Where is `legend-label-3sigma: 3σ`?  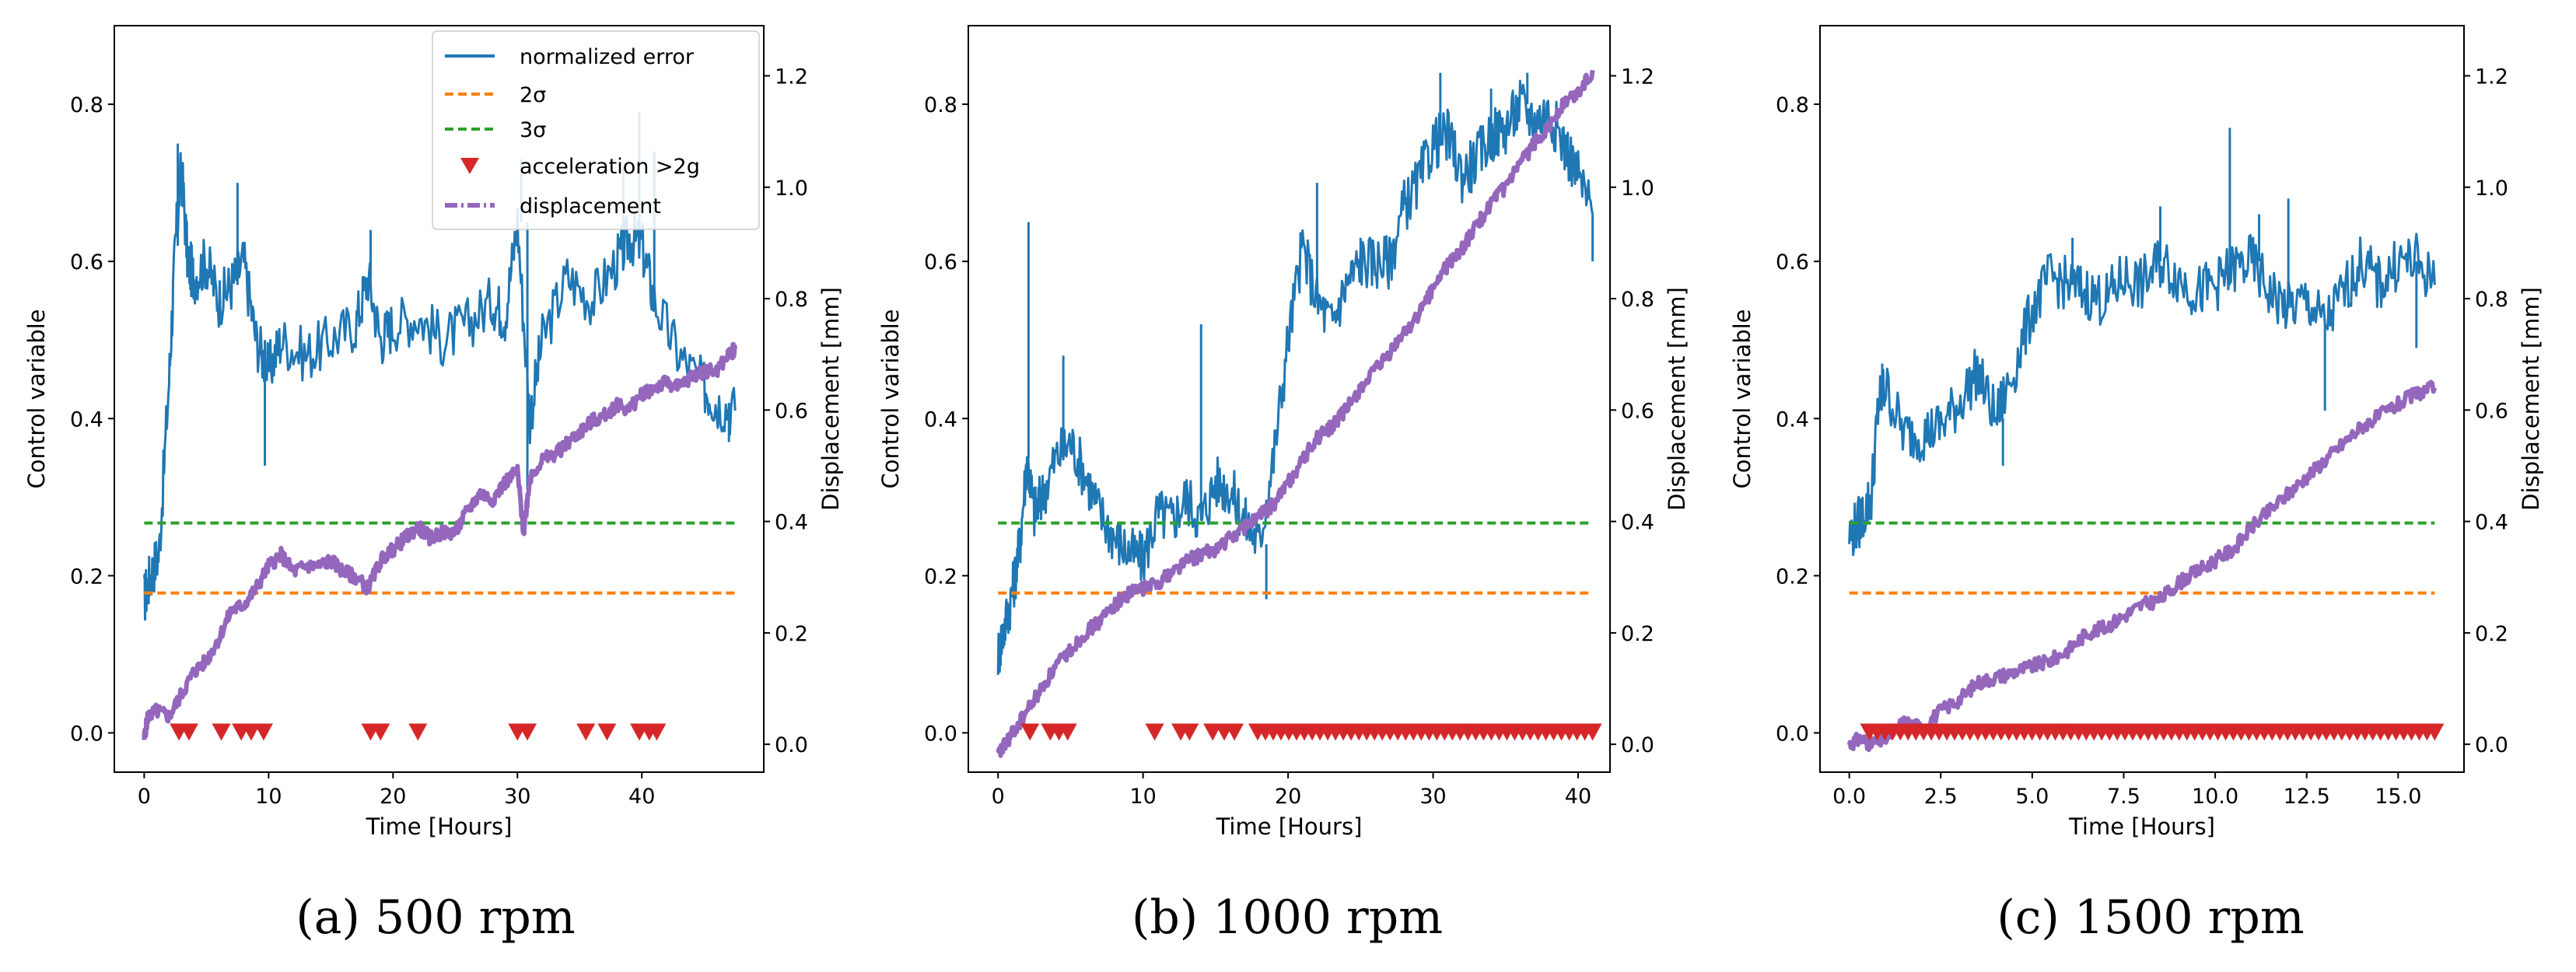 legend-label-3sigma: 3σ is located at coordinates (533, 130).